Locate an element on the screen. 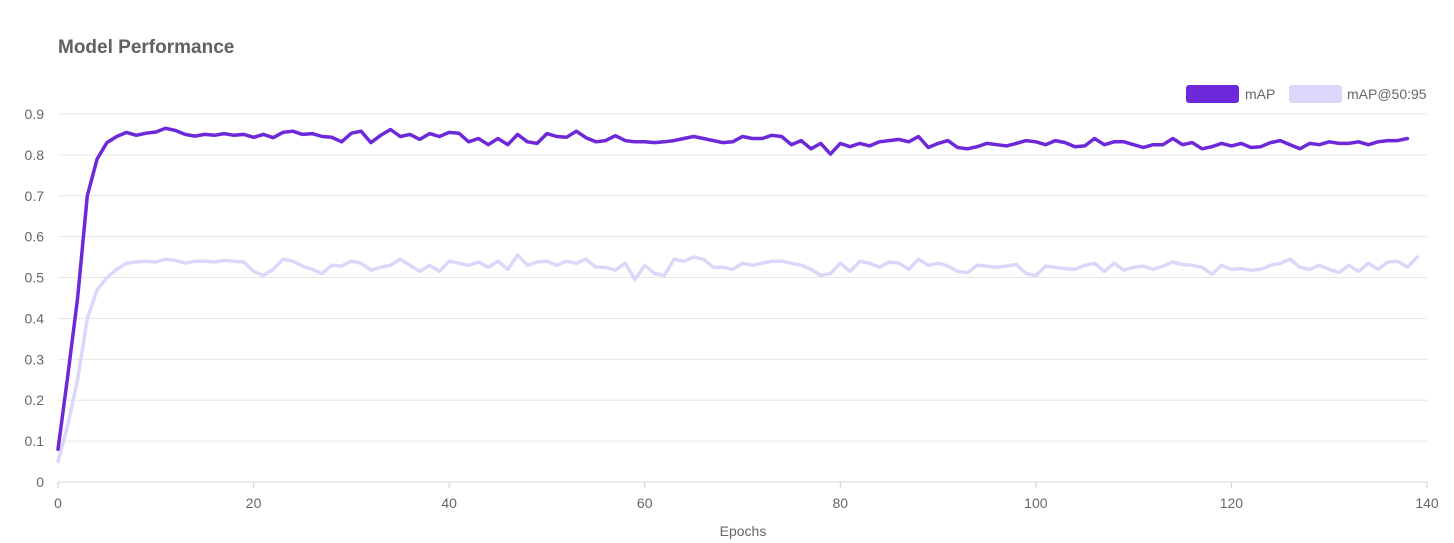  y-tick-label: 0.2 is located at coordinates (35, 400).